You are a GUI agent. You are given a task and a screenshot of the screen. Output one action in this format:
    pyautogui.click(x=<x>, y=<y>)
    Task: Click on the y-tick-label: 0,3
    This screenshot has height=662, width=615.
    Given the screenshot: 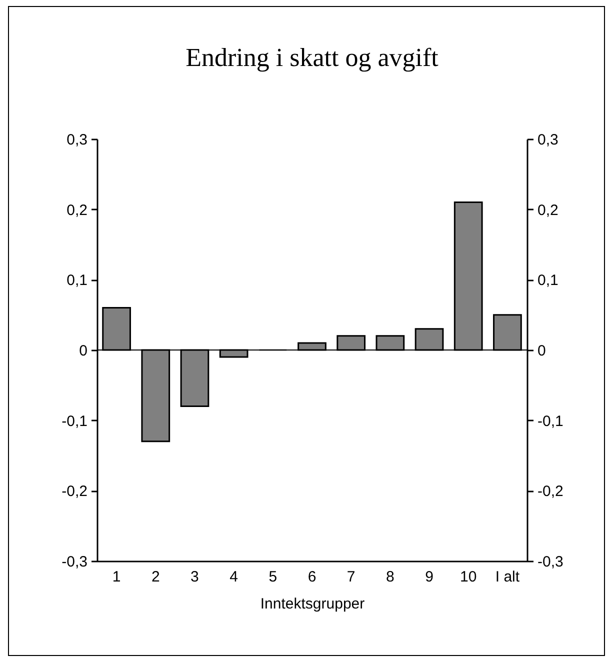 What is the action you would take?
    pyautogui.click(x=77, y=140)
    